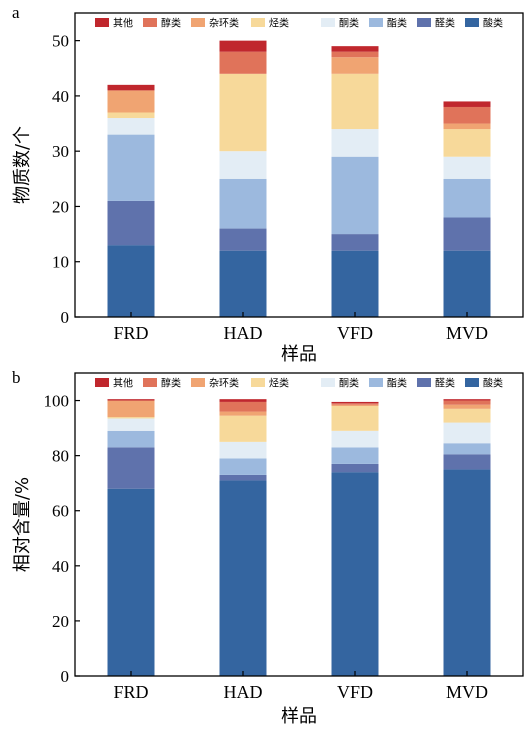 The width and height of the screenshot is (528, 729). Describe the element at coordinates (258, 22) in the screenshot. I see `legend-swatch-ting` at that location.